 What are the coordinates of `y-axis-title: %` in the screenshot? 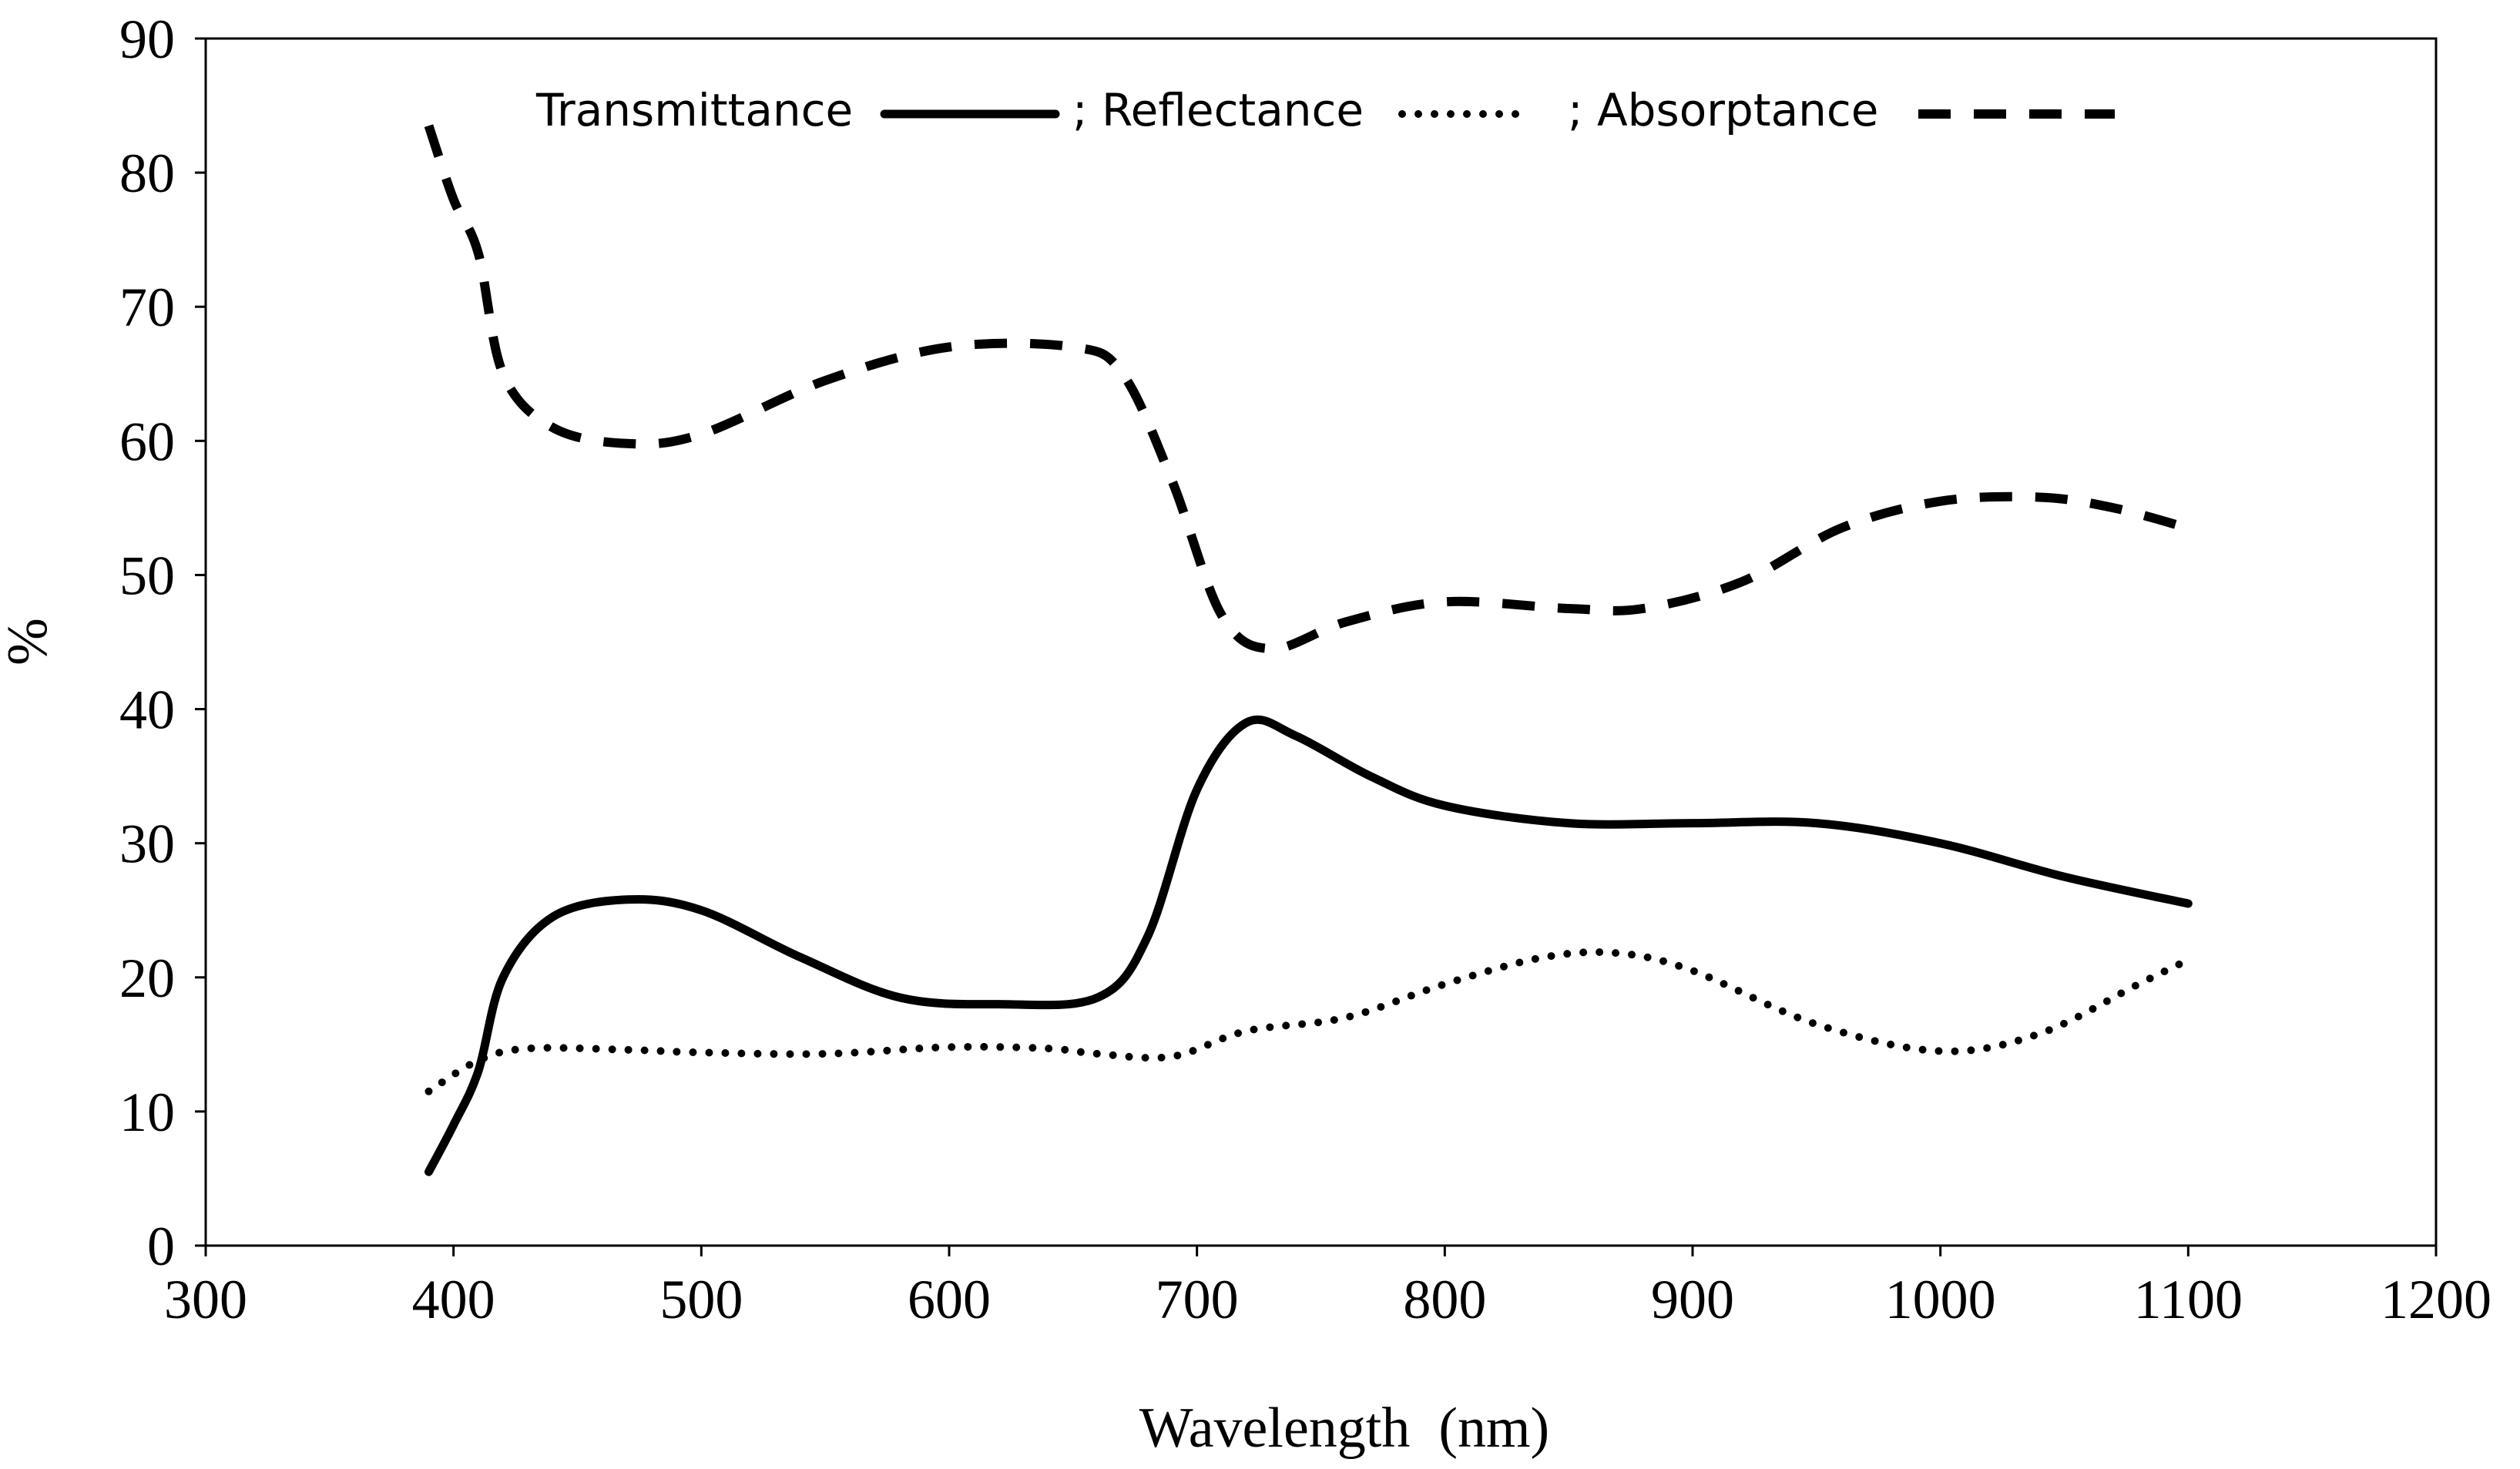 It's located at (29, 642).